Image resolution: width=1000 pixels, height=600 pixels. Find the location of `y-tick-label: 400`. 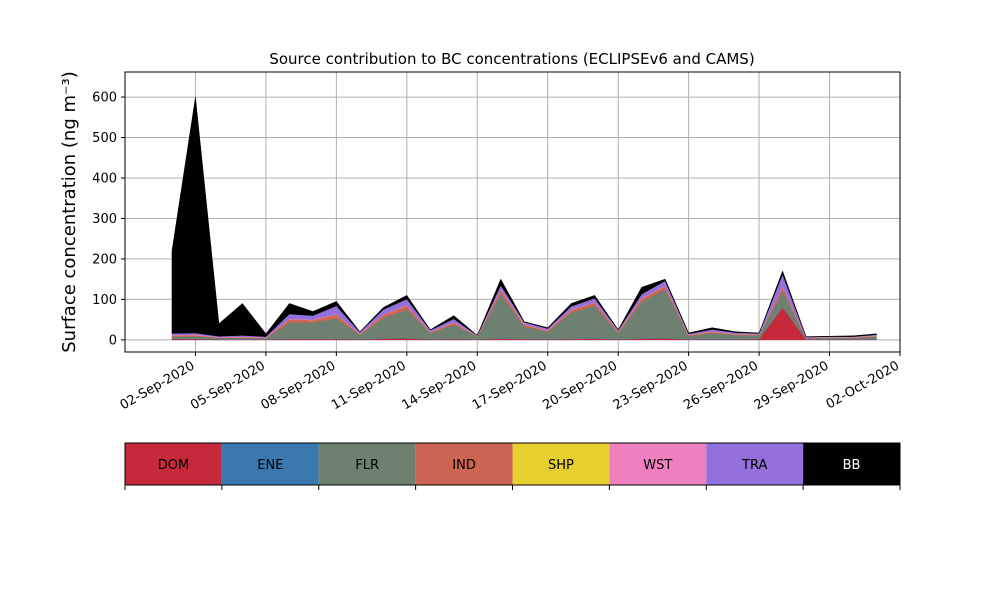

y-tick-label: 400 is located at coordinates (104, 179).